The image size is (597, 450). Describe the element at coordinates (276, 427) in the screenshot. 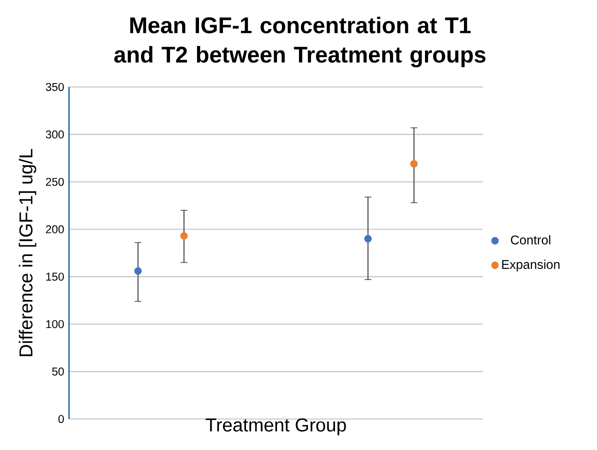

I see `x-axis-title: Treatment Group` at that location.